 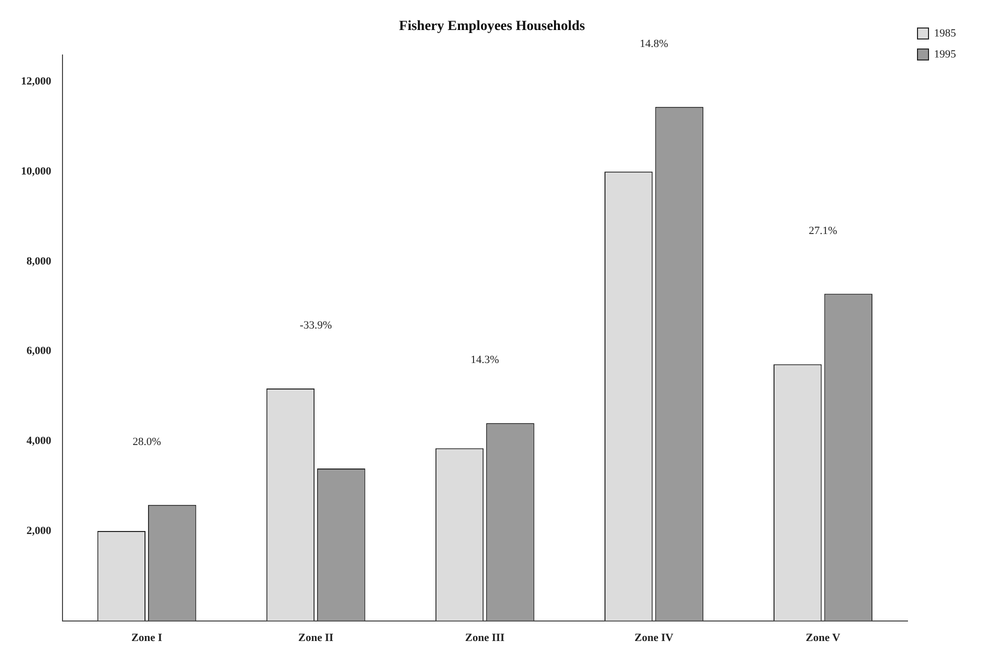 What do you see at coordinates (492, 26) in the screenshot?
I see `chart-title: Fishery Employees Households` at bounding box center [492, 26].